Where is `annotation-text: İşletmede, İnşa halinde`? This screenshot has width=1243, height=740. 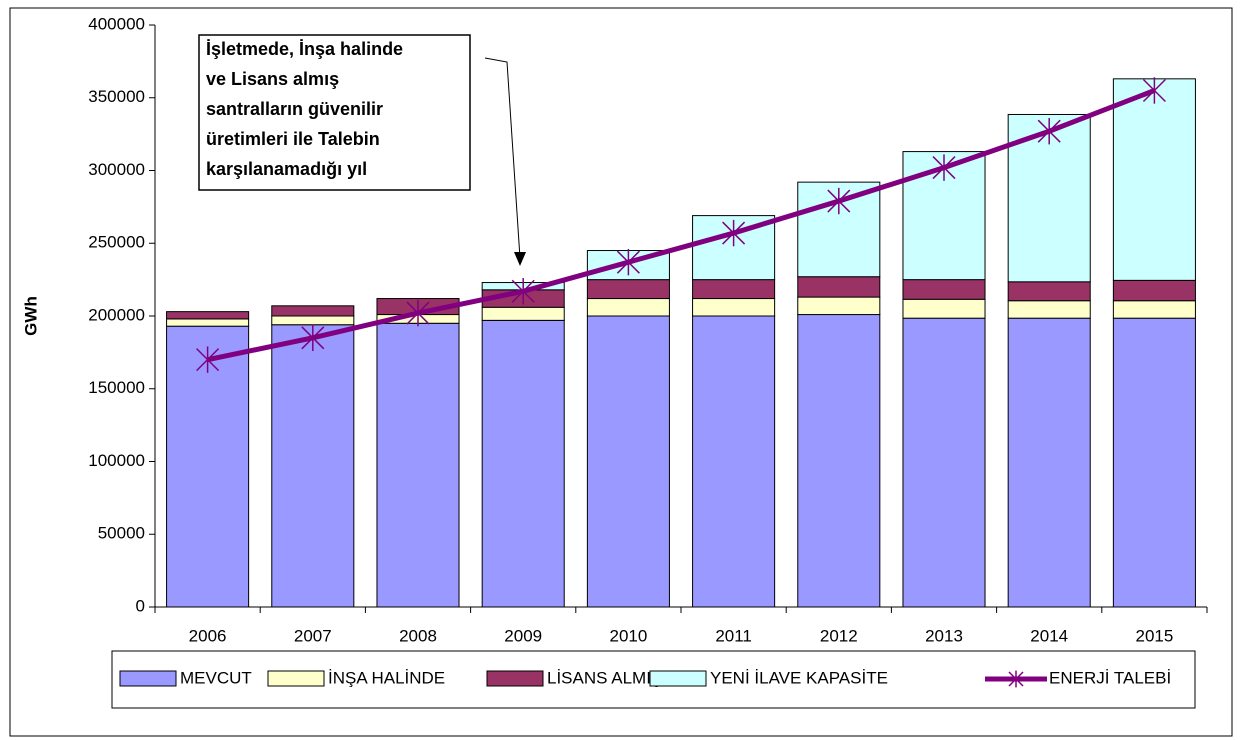
annotation-text: İşletmede, İnşa halinde is located at coordinates (304, 49).